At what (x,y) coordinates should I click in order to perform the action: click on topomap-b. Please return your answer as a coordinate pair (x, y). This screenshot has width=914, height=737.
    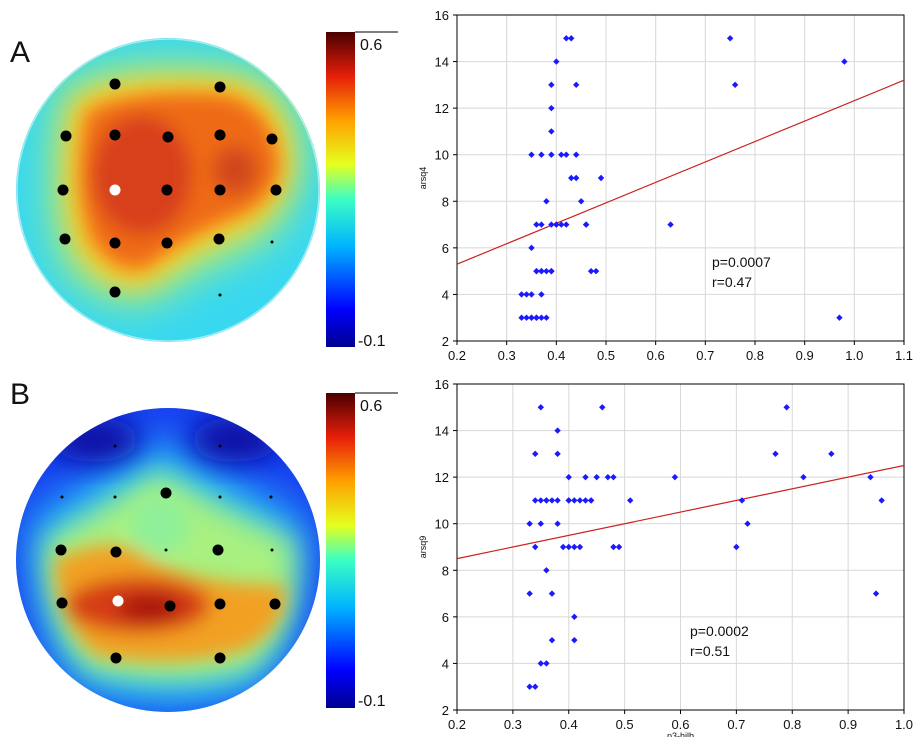
    Looking at the image, I should click on (168, 560).